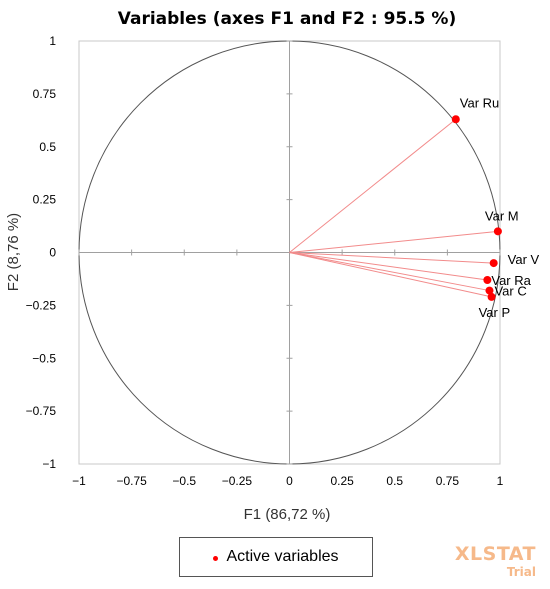 The height and width of the screenshot is (589, 550). What do you see at coordinates (495, 554) in the screenshot?
I see `watermark-brand: XLSTAT` at bounding box center [495, 554].